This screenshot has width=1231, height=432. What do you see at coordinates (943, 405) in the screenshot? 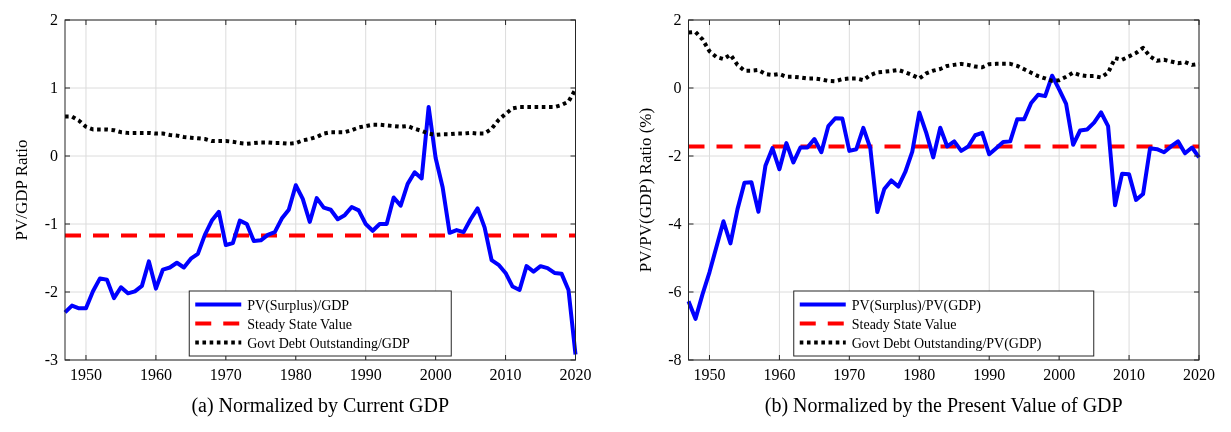
I see `text: (b) Normalized by the Present Value of GDP` at bounding box center [943, 405].